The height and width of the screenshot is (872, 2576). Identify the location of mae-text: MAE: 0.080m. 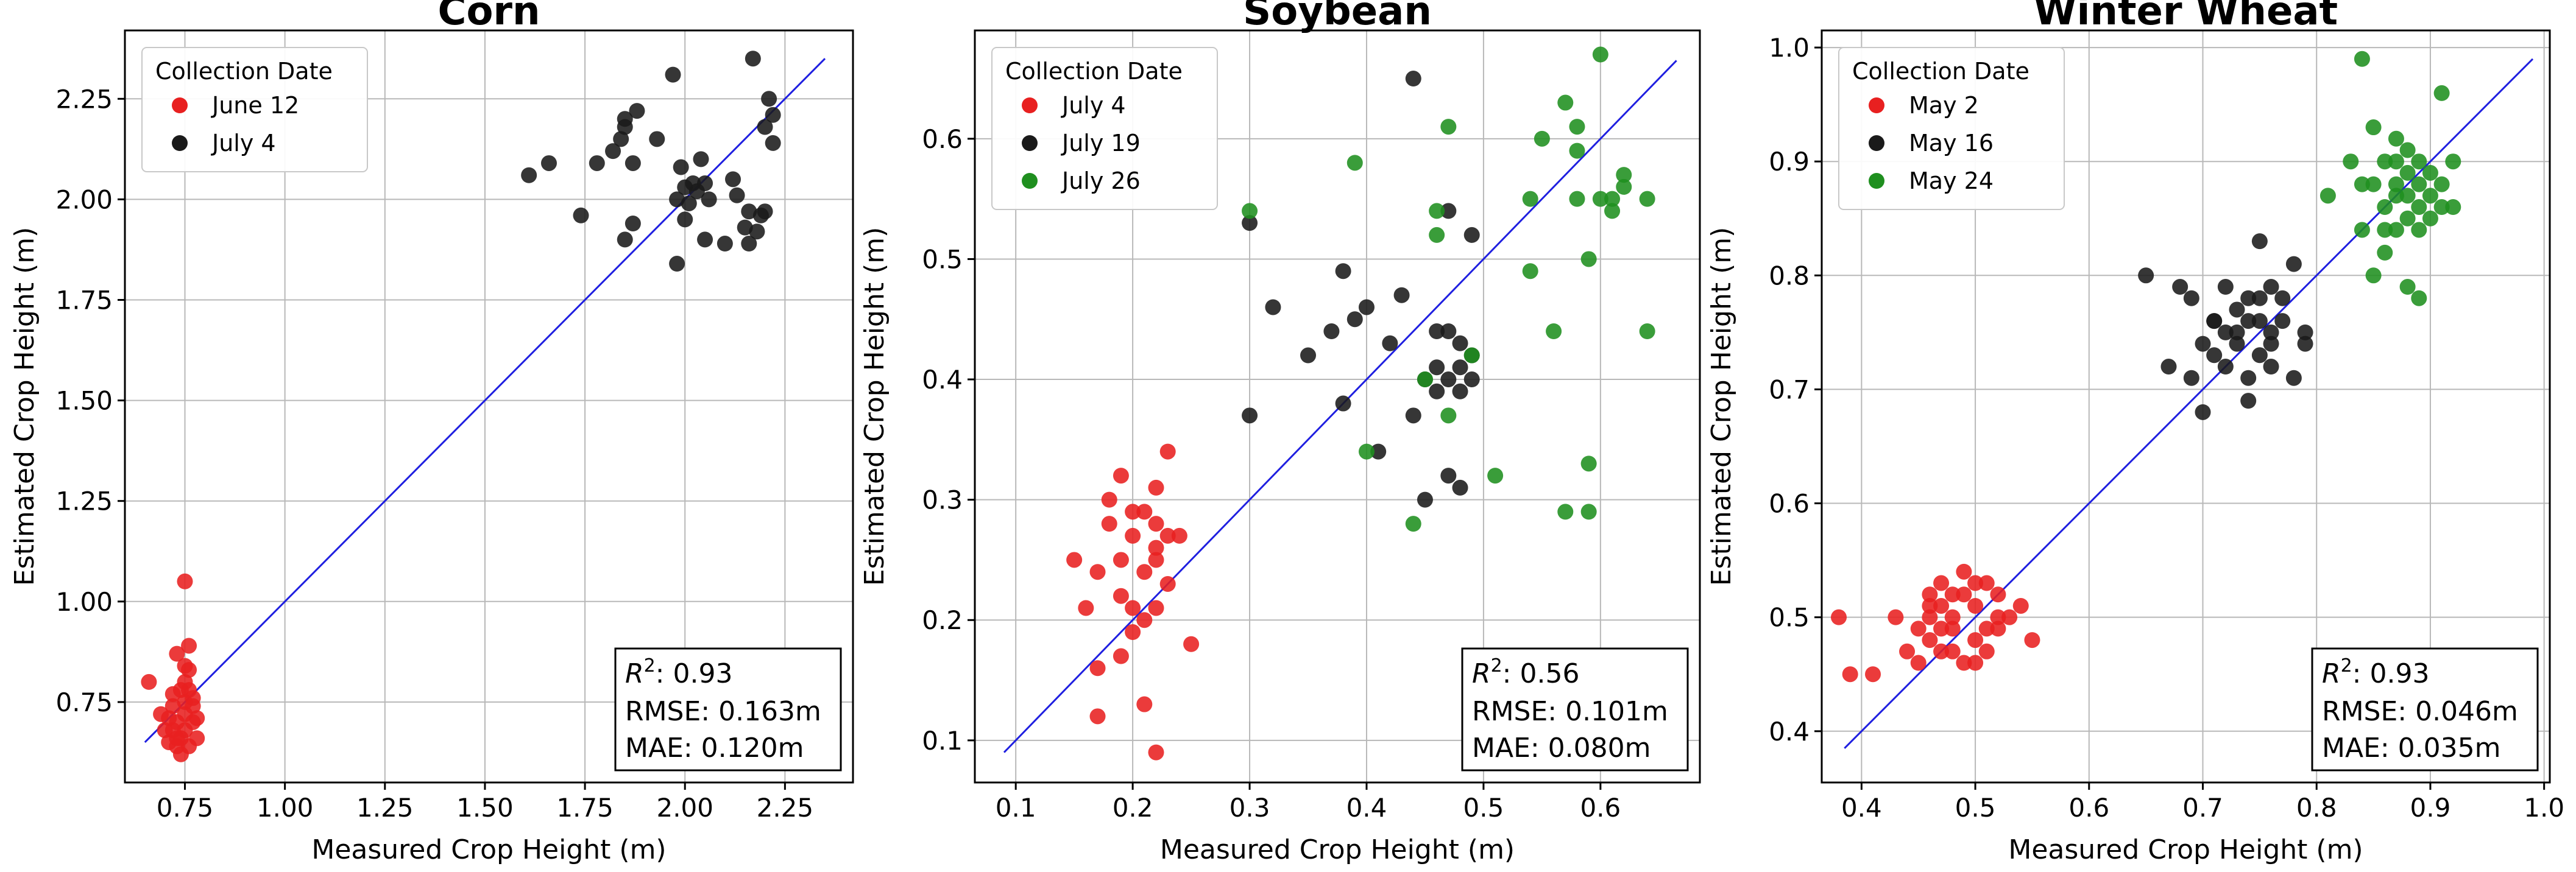
(1561, 748).